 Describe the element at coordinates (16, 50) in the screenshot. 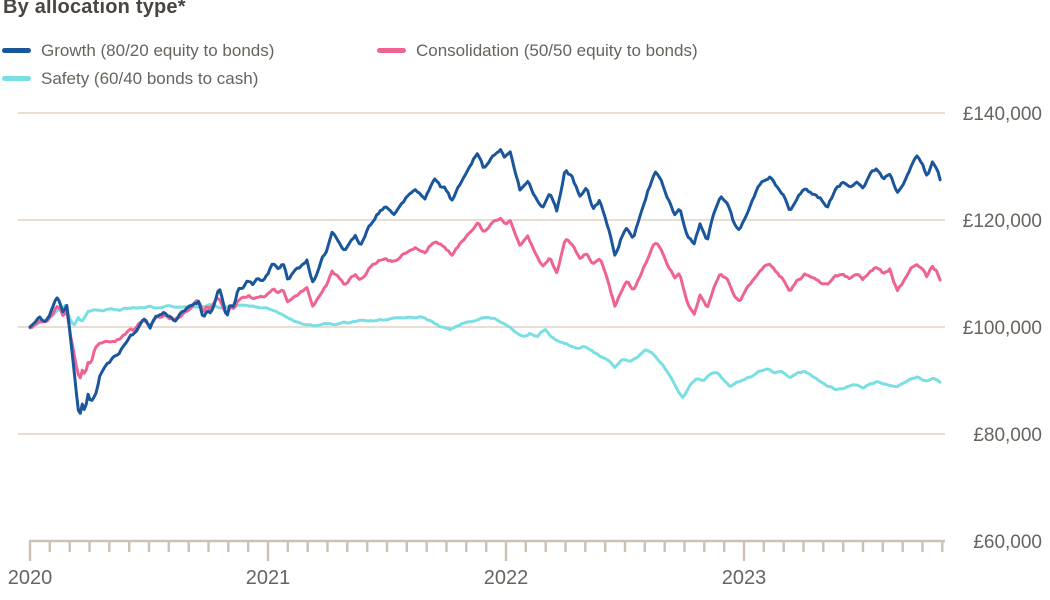

I see `growth-line-swatch-icon` at that location.